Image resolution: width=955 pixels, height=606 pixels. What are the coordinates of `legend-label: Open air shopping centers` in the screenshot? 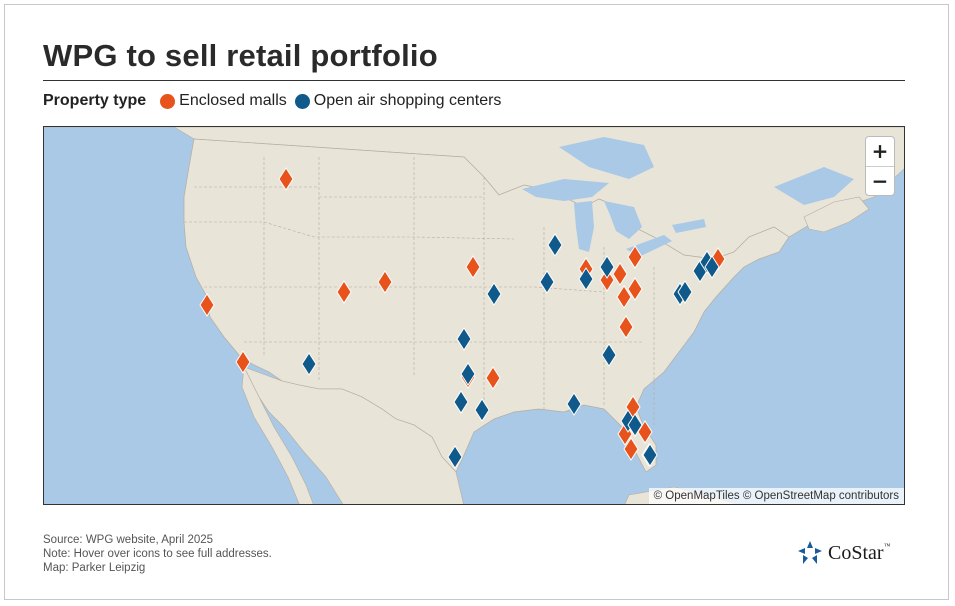 It's located at (407, 100).